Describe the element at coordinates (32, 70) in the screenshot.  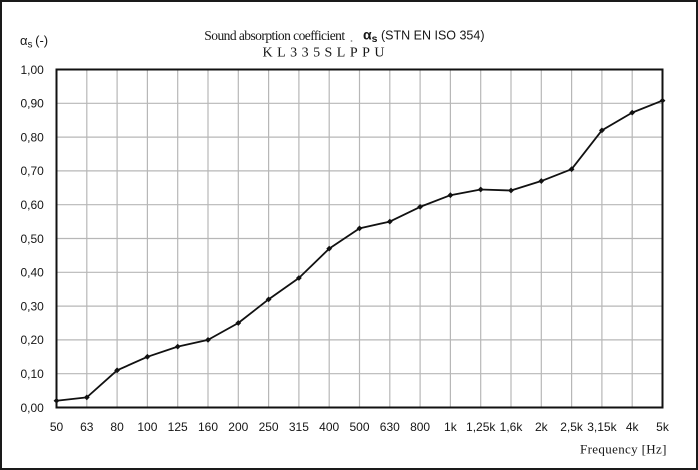
I see `svg-text: 1,00` at that location.